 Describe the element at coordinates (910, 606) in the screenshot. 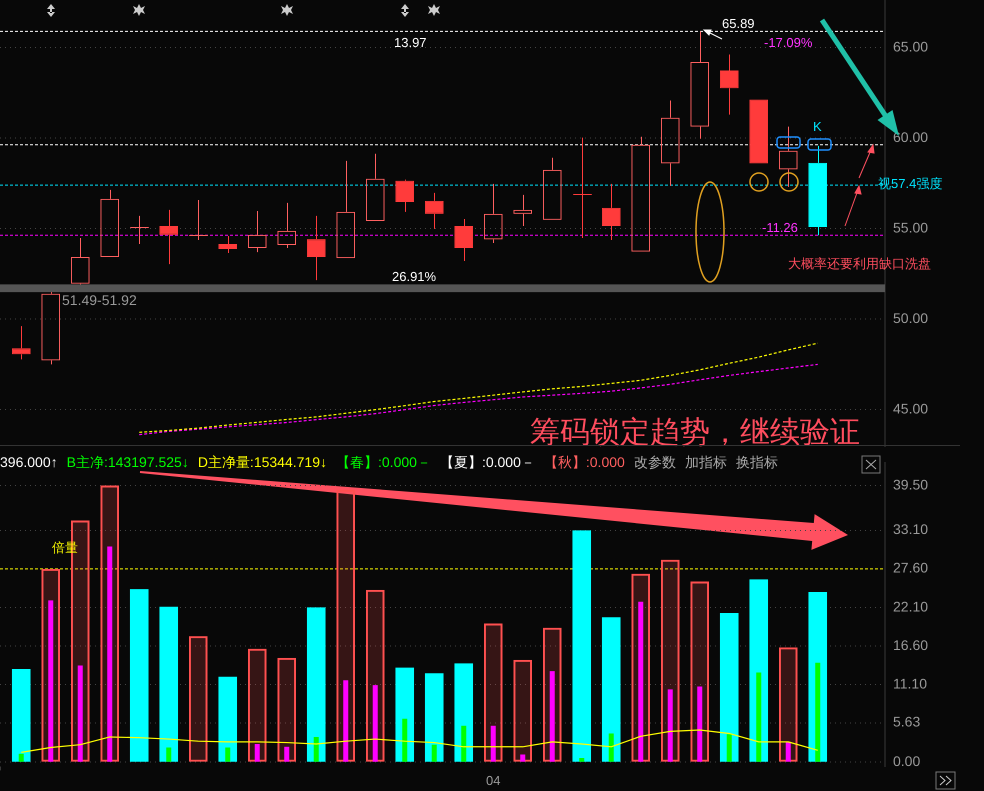

I see `y-tick-label: 22.10` at that location.